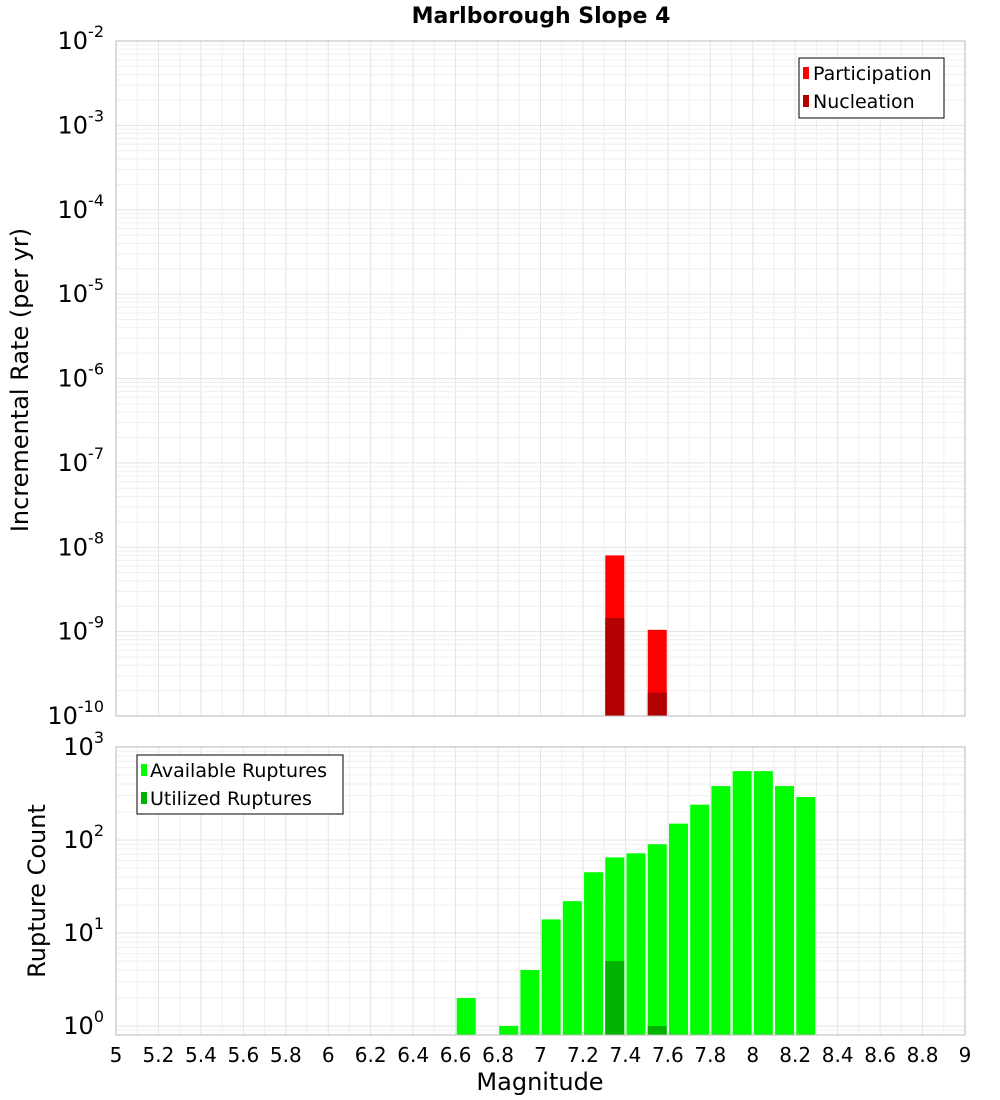 The width and height of the screenshot is (1000, 1100). Describe the element at coordinates (795, 1055) in the screenshot. I see `x-tick-label: 8.2` at that location.